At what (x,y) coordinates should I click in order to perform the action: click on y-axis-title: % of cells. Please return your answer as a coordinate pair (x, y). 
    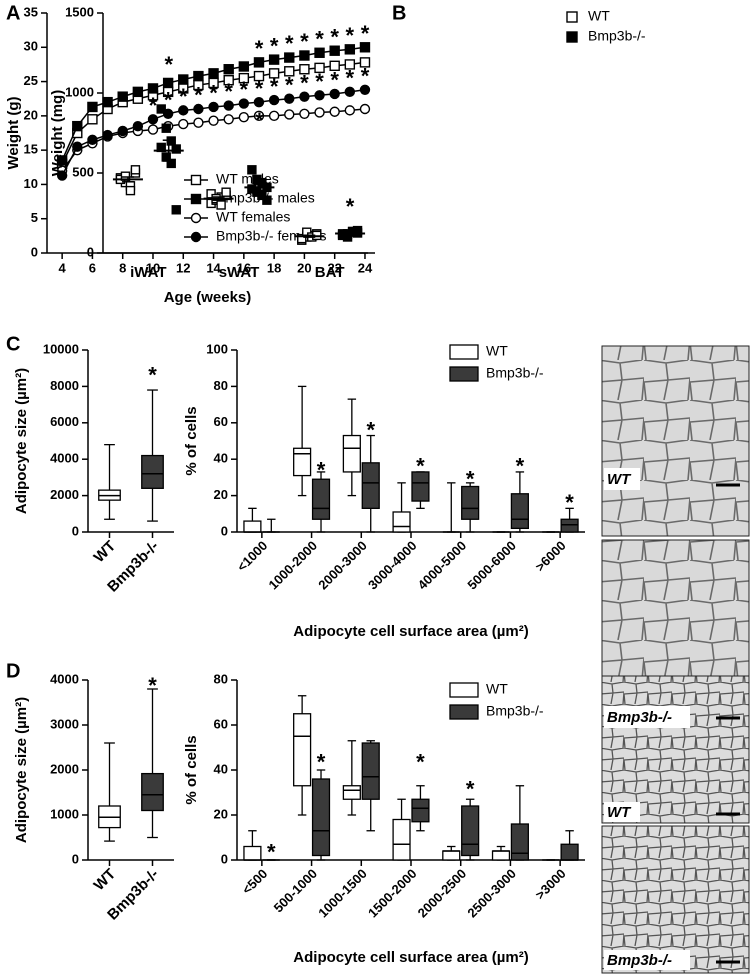
    Looking at the image, I should click on (191, 440).